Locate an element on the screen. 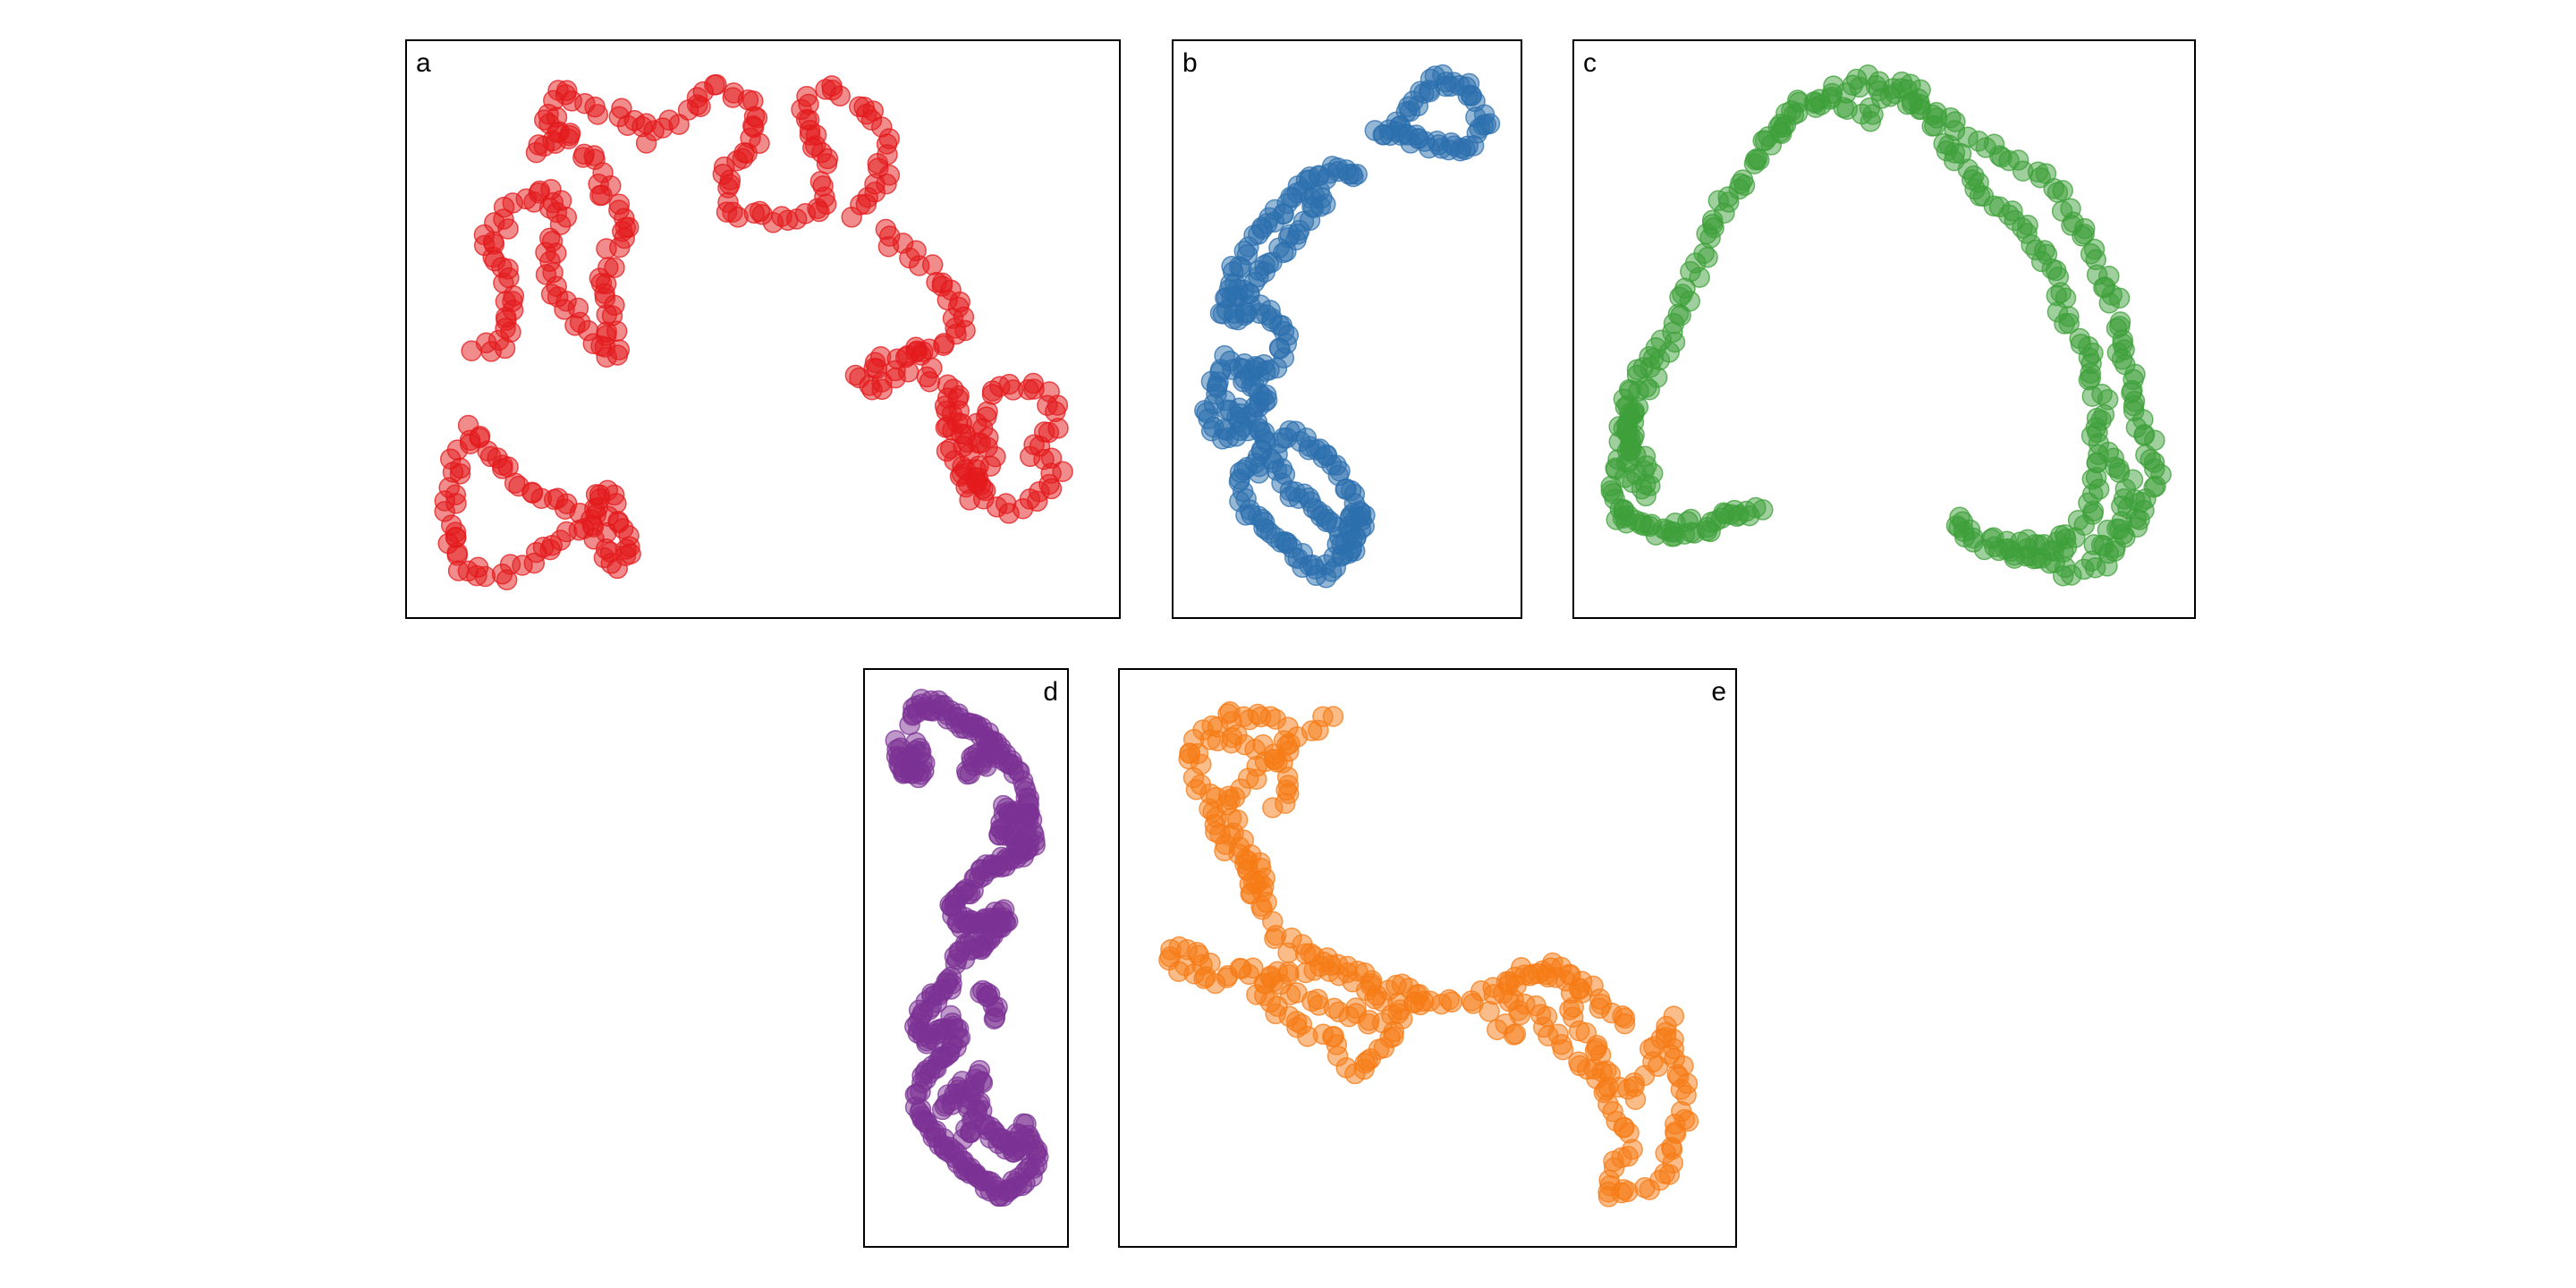 The image size is (2576, 1288). scatter-plot-b is located at coordinates (1347, 326).